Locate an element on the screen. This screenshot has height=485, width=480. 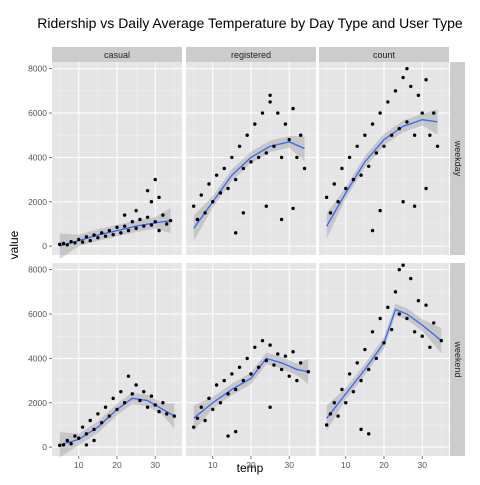
column-strip-count is located at coordinates (384, 54).